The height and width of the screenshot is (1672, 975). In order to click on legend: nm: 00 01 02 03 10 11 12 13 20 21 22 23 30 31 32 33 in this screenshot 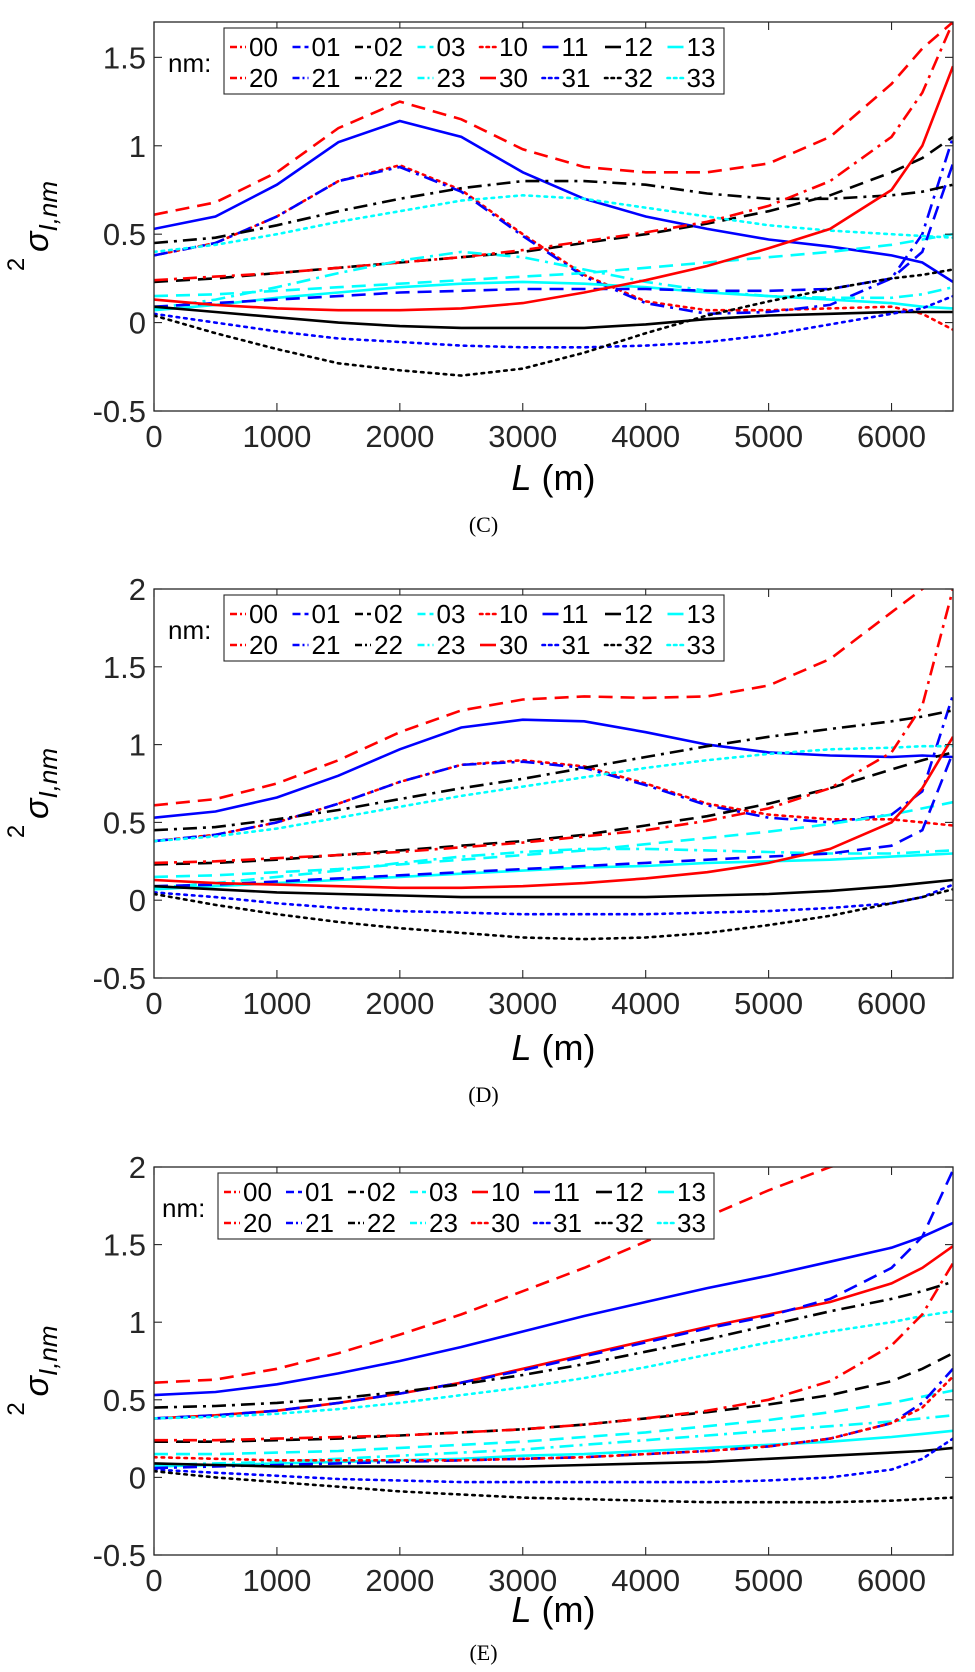, I will do `click(438, 1206)`.